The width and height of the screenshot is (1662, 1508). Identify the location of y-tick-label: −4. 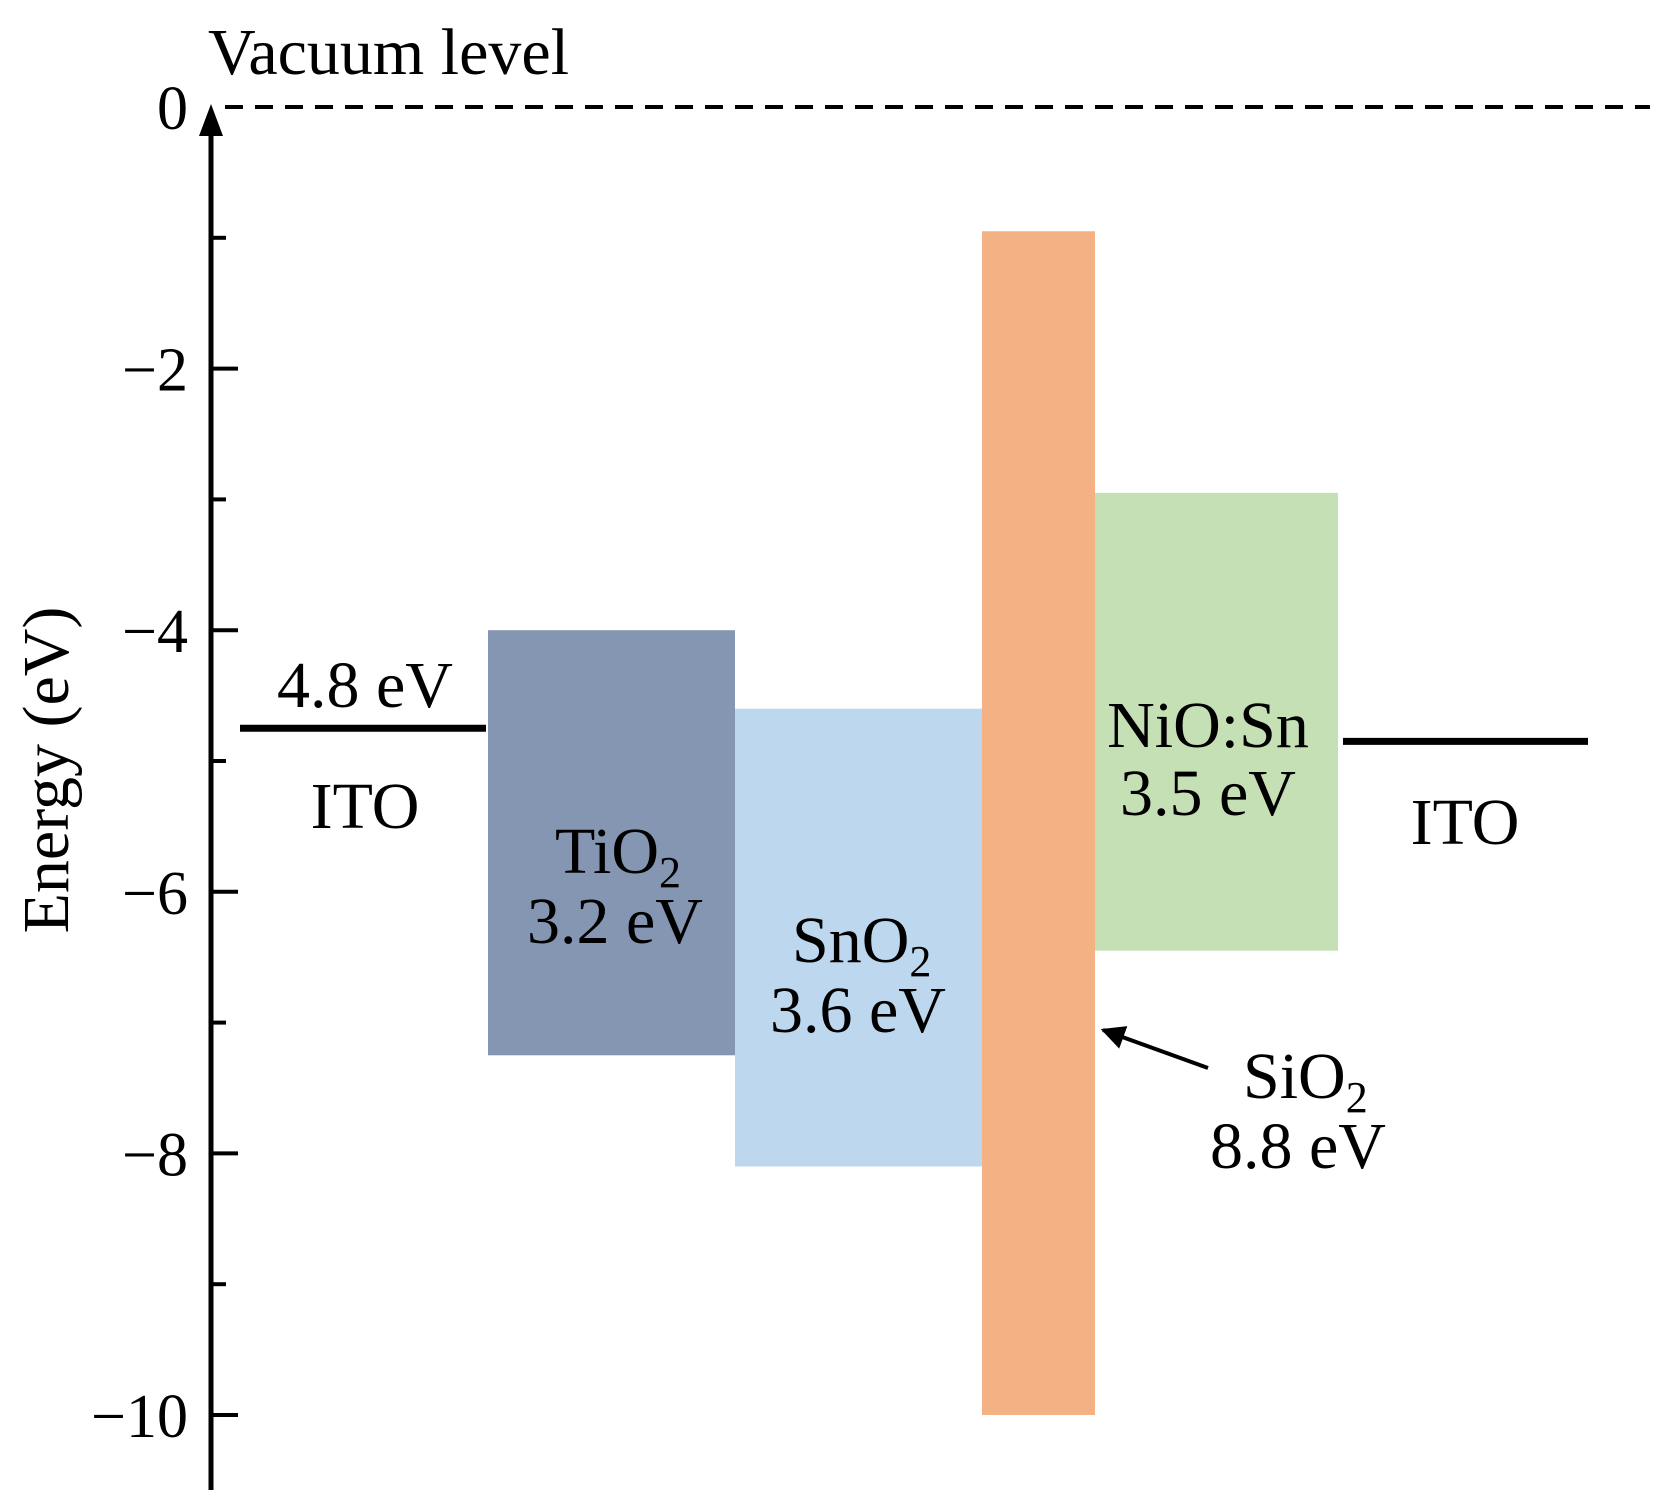
(155, 632).